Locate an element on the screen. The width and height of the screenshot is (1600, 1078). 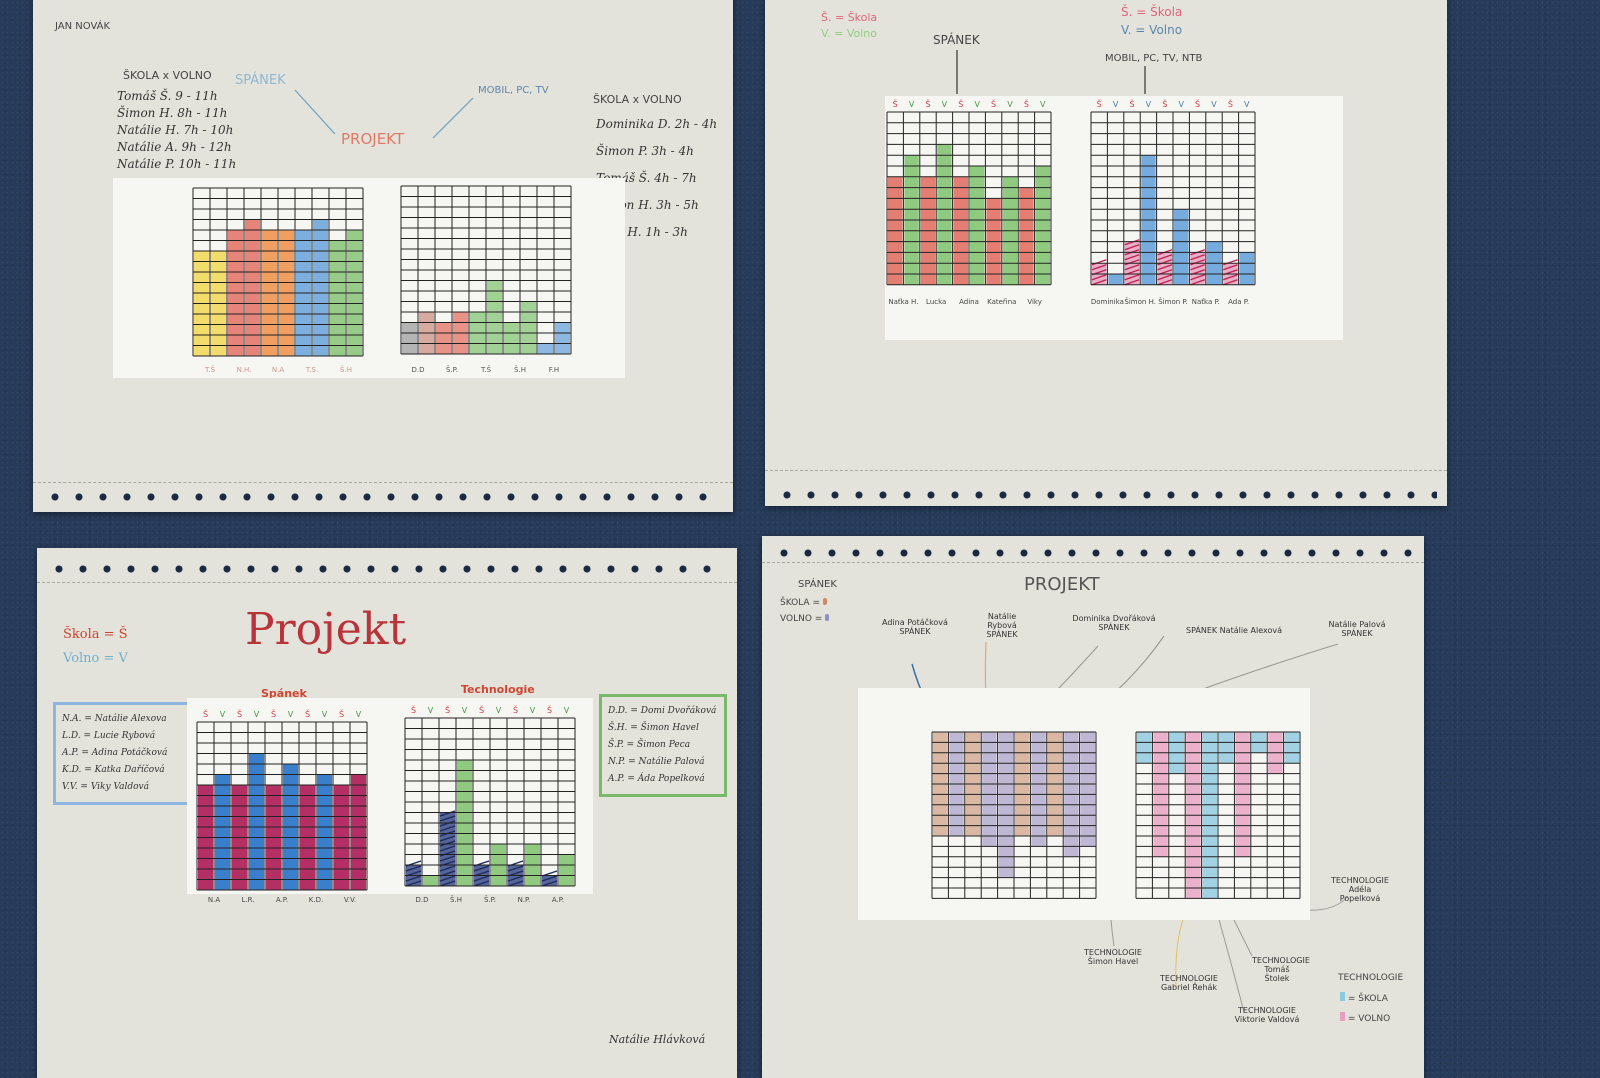
legend-free: VOLNO = is located at coordinates (805, 619).